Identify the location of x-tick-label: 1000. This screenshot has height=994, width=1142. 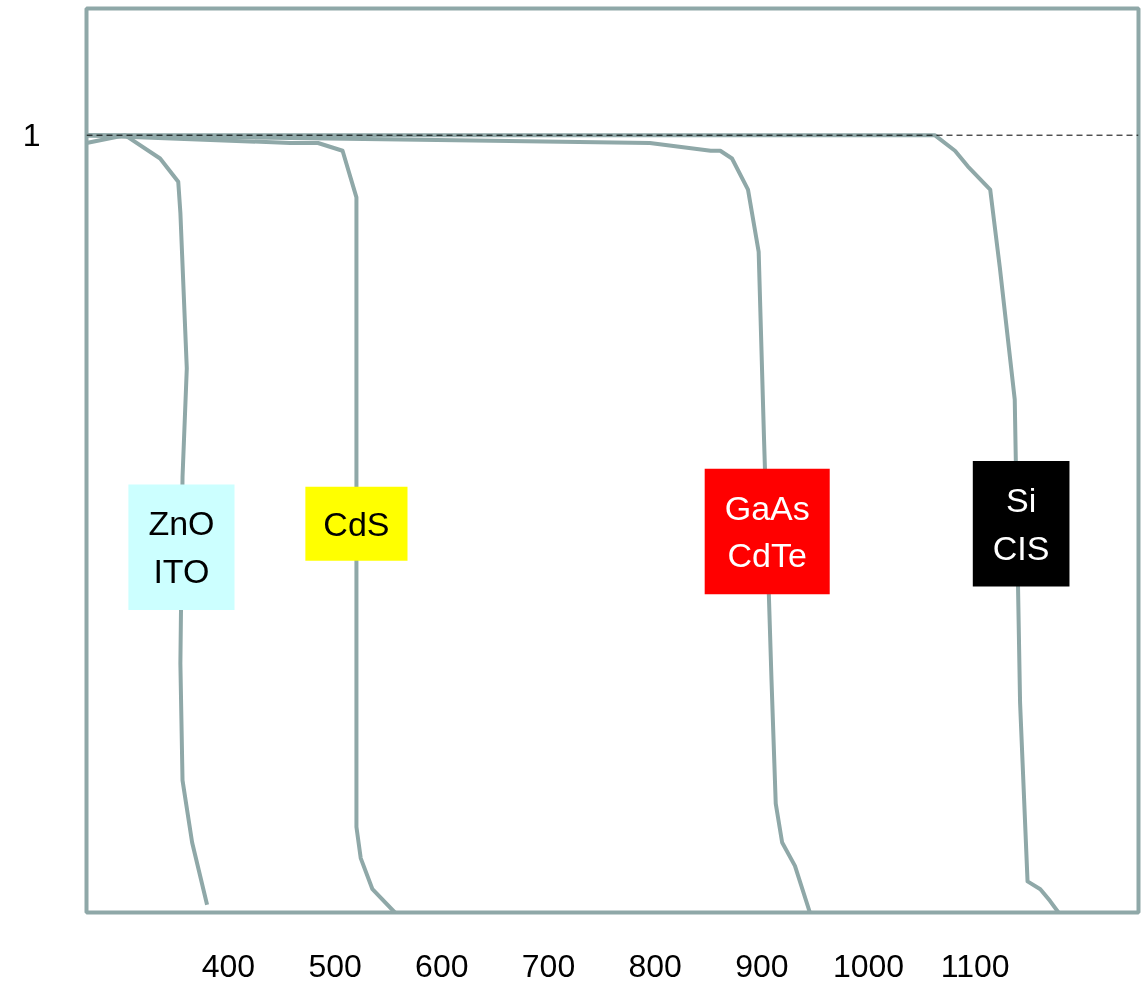
(868, 965).